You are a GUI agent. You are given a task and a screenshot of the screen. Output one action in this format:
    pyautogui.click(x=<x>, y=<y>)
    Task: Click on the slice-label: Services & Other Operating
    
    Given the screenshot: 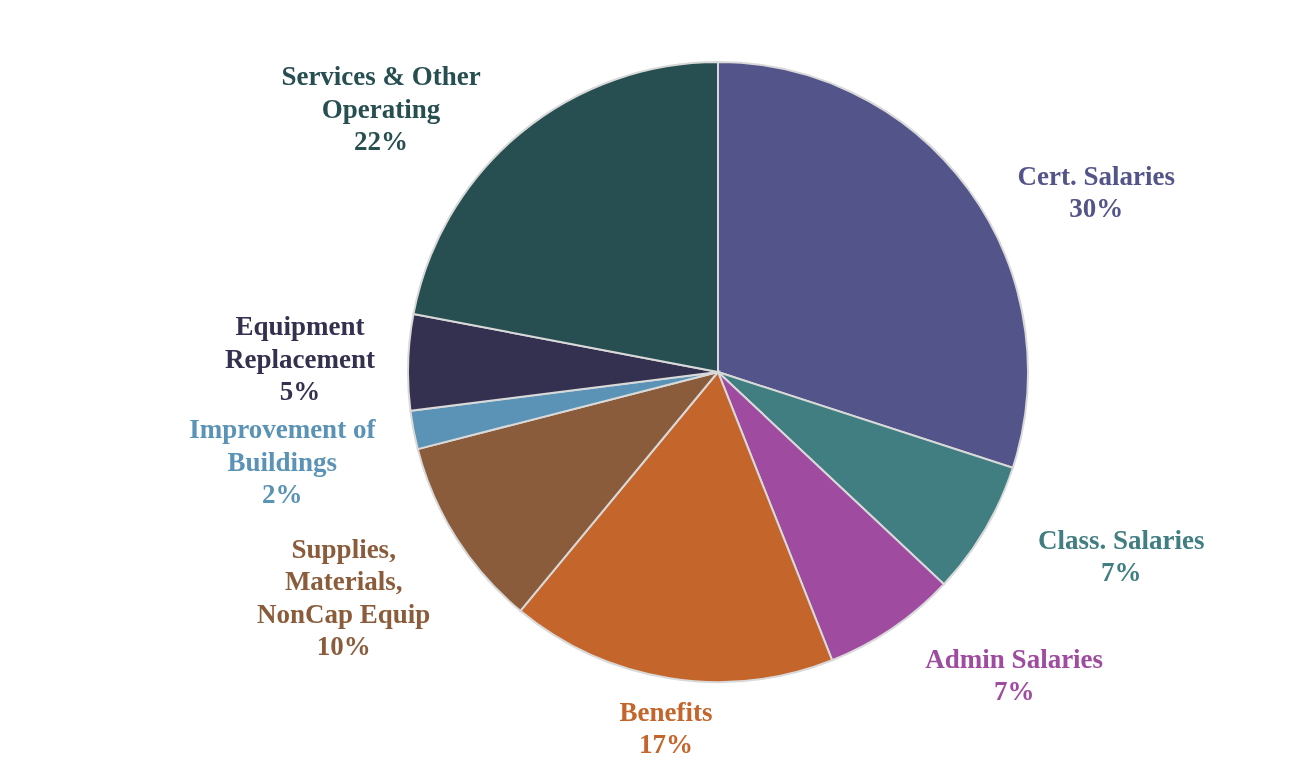 What is the action you would take?
    pyautogui.click(x=381, y=92)
    